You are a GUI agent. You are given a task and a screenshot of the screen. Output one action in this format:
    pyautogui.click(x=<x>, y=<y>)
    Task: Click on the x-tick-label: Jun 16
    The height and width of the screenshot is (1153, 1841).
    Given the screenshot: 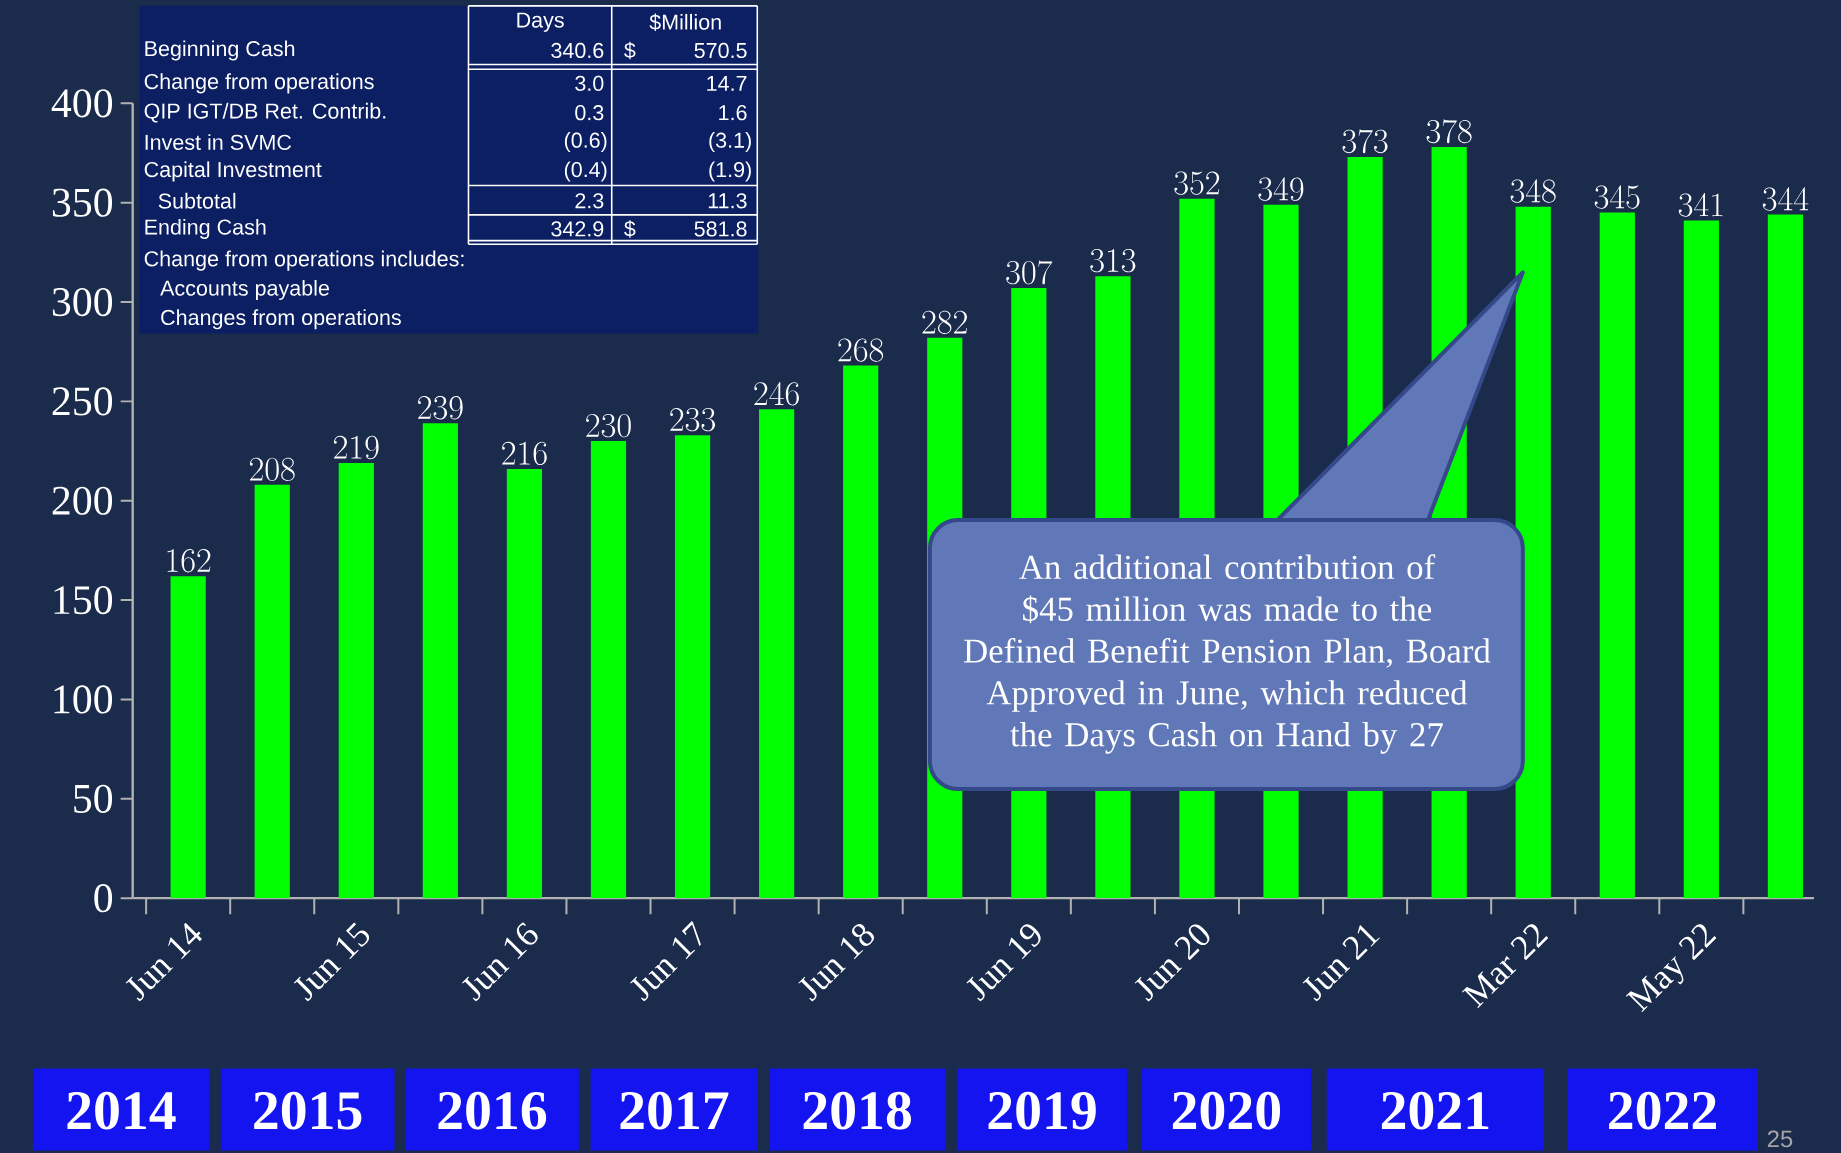 What is the action you would take?
    pyautogui.click(x=500, y=962)
    